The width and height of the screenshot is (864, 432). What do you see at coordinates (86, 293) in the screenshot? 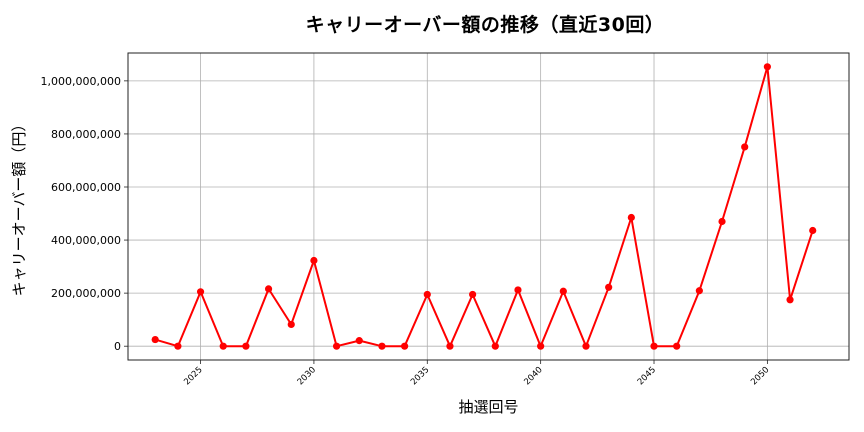
I see `y-tick-label: 200,000,000` at bounding box center [86, 293].